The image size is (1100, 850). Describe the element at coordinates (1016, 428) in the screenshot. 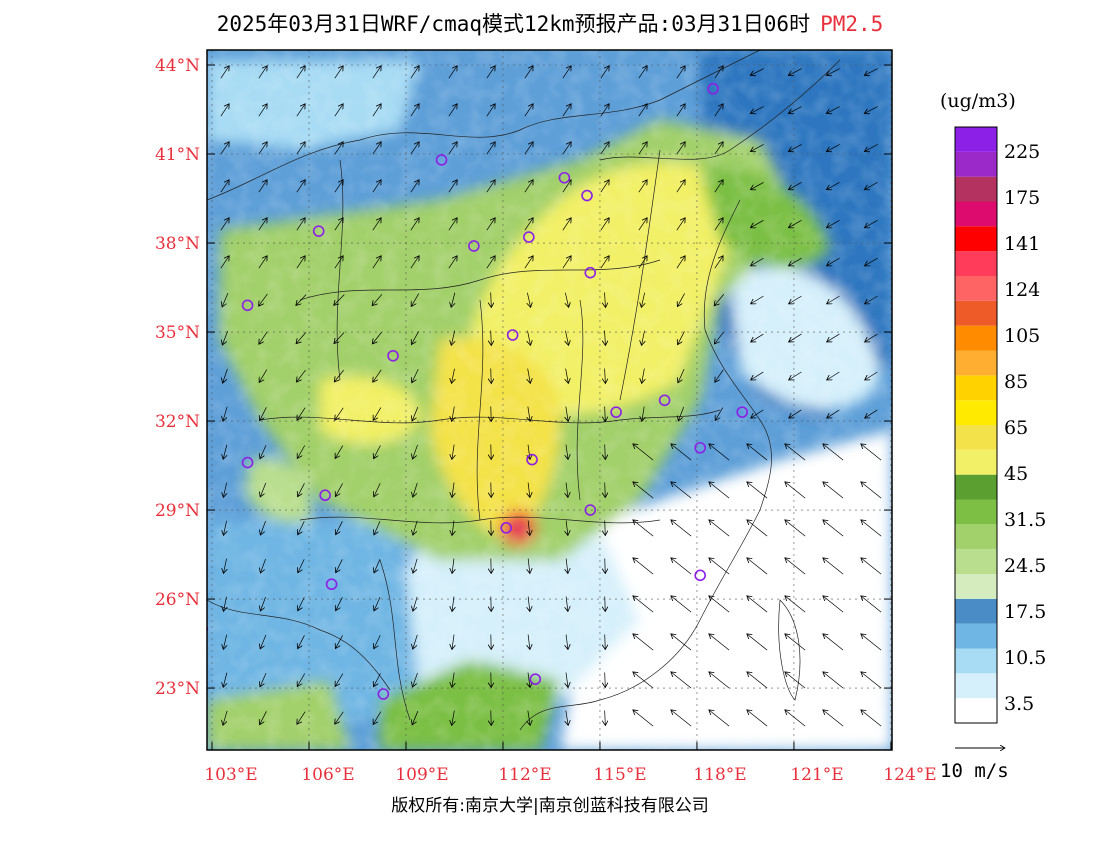

I see `colorbar-label: 65` at that location.